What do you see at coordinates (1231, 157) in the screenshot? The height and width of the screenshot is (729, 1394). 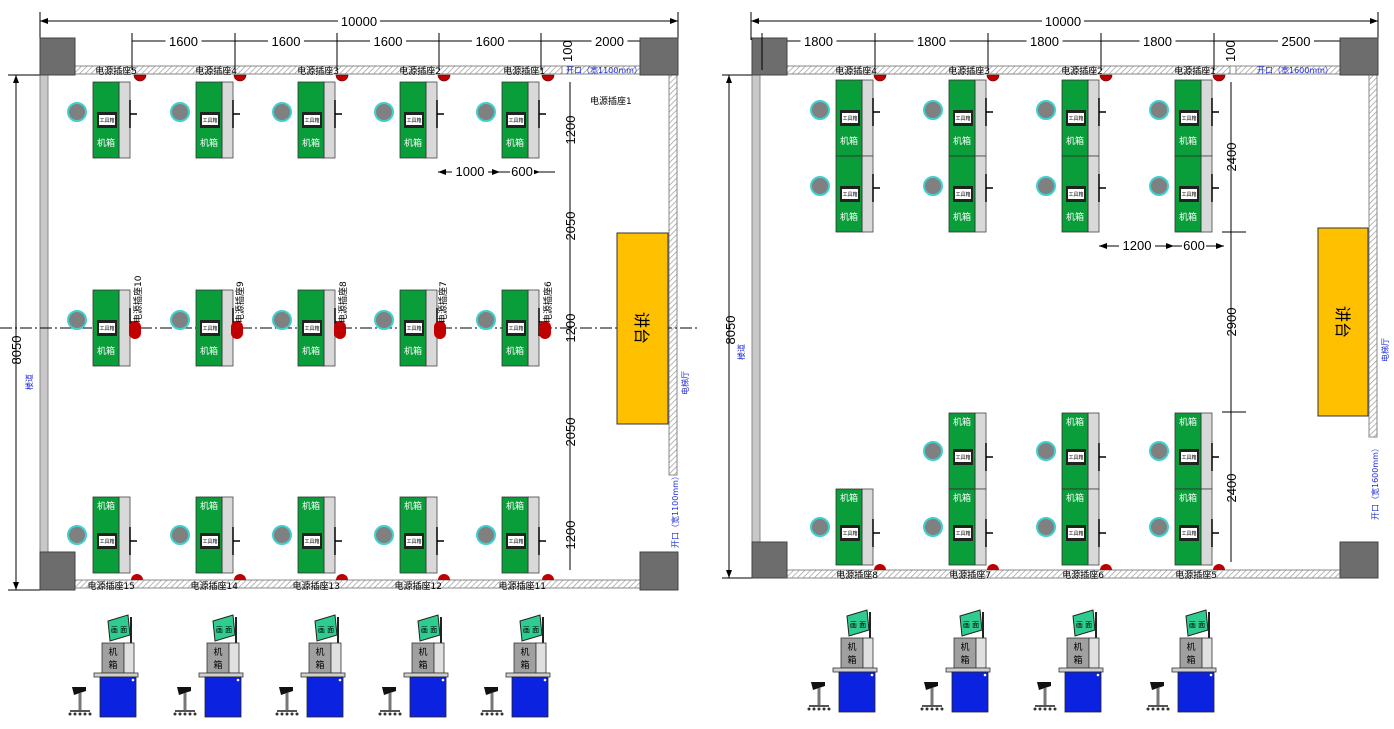 I see `right-gap-upper: 2400` at bounding box center [1231, 157].